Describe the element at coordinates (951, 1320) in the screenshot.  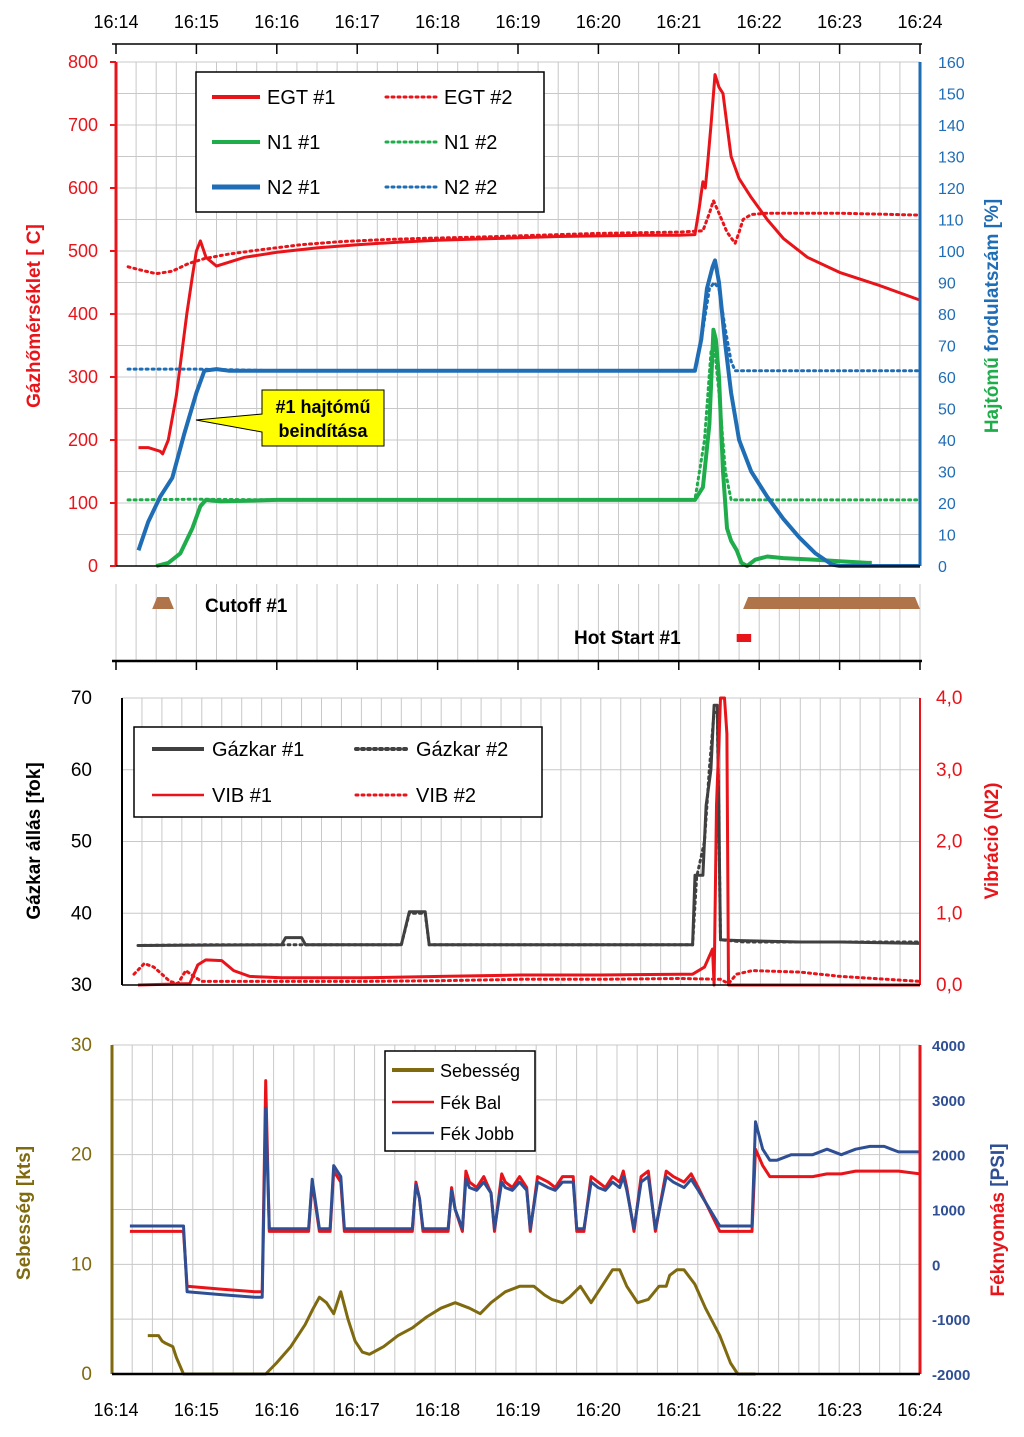
I see `axis-tick-label: -1000` at that location.